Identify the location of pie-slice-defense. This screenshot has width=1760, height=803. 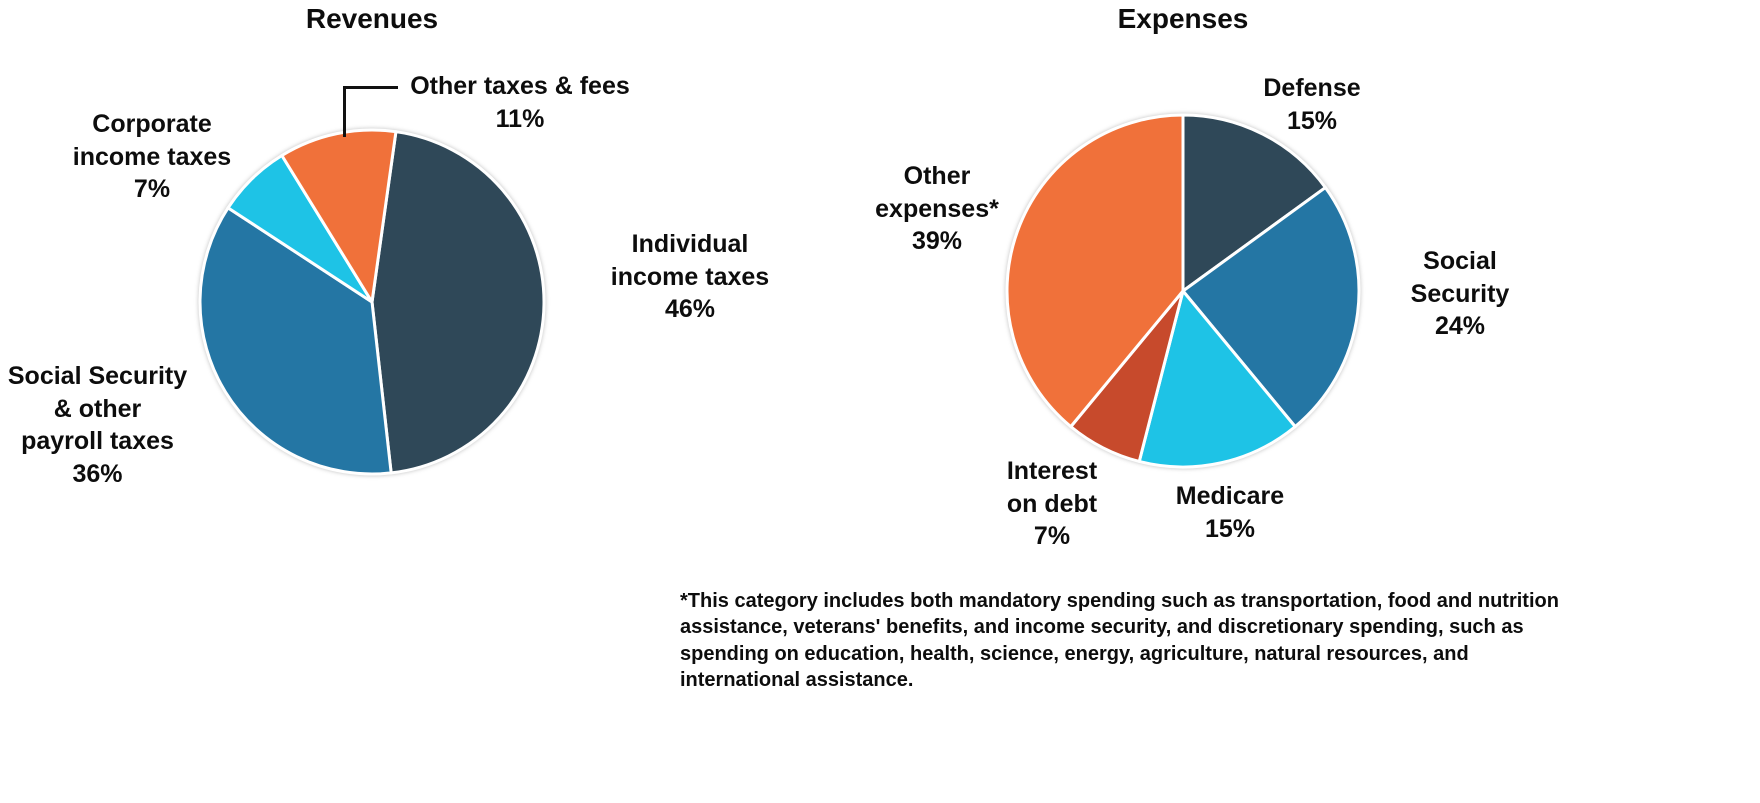
(1254, 203).